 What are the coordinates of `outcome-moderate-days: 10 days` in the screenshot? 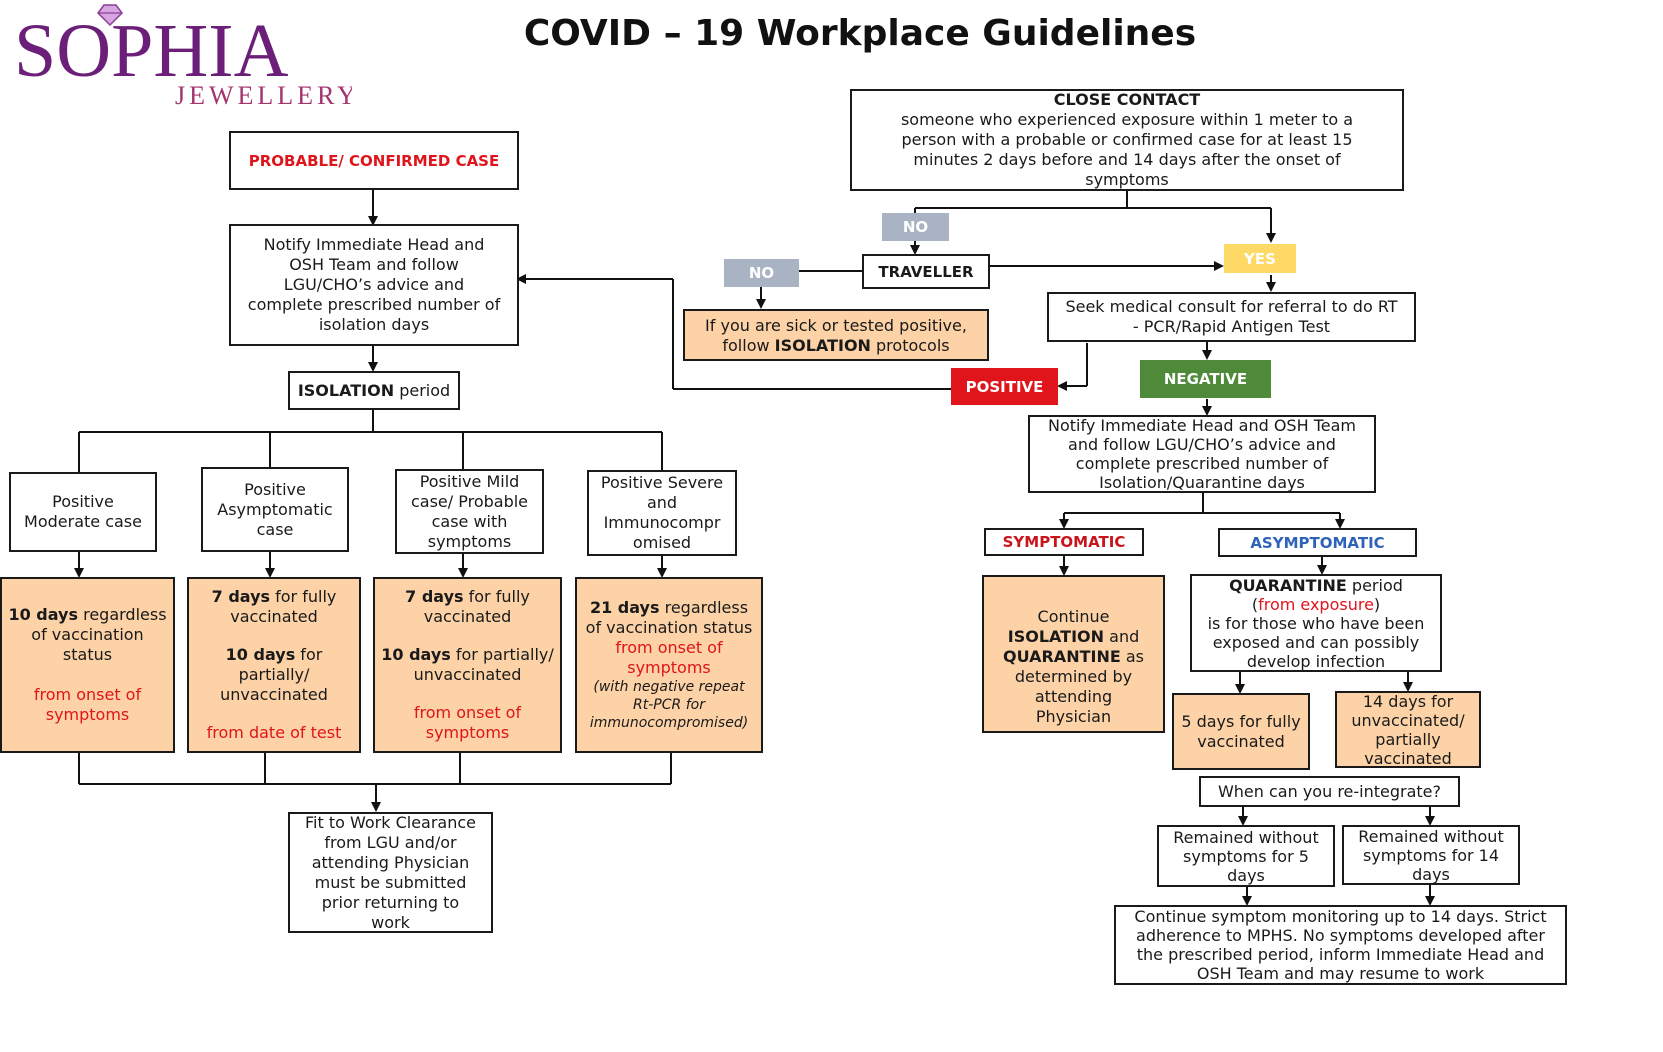 It's located at (43, 614).